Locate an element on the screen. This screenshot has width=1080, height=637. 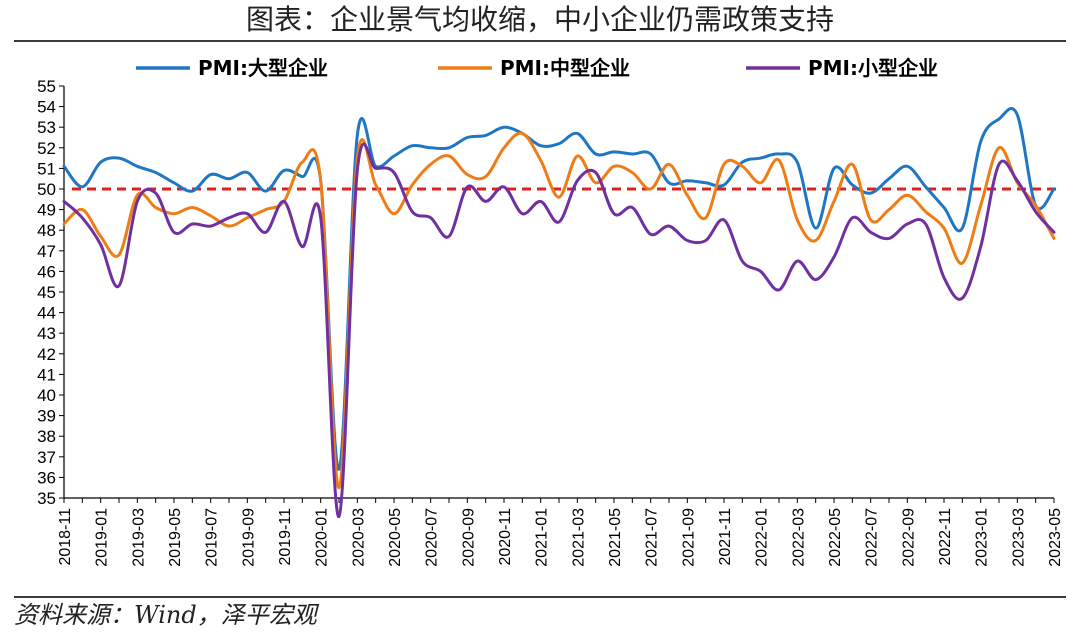
x-tick-label: 2023-05 is located at coordinates (1055, 537).